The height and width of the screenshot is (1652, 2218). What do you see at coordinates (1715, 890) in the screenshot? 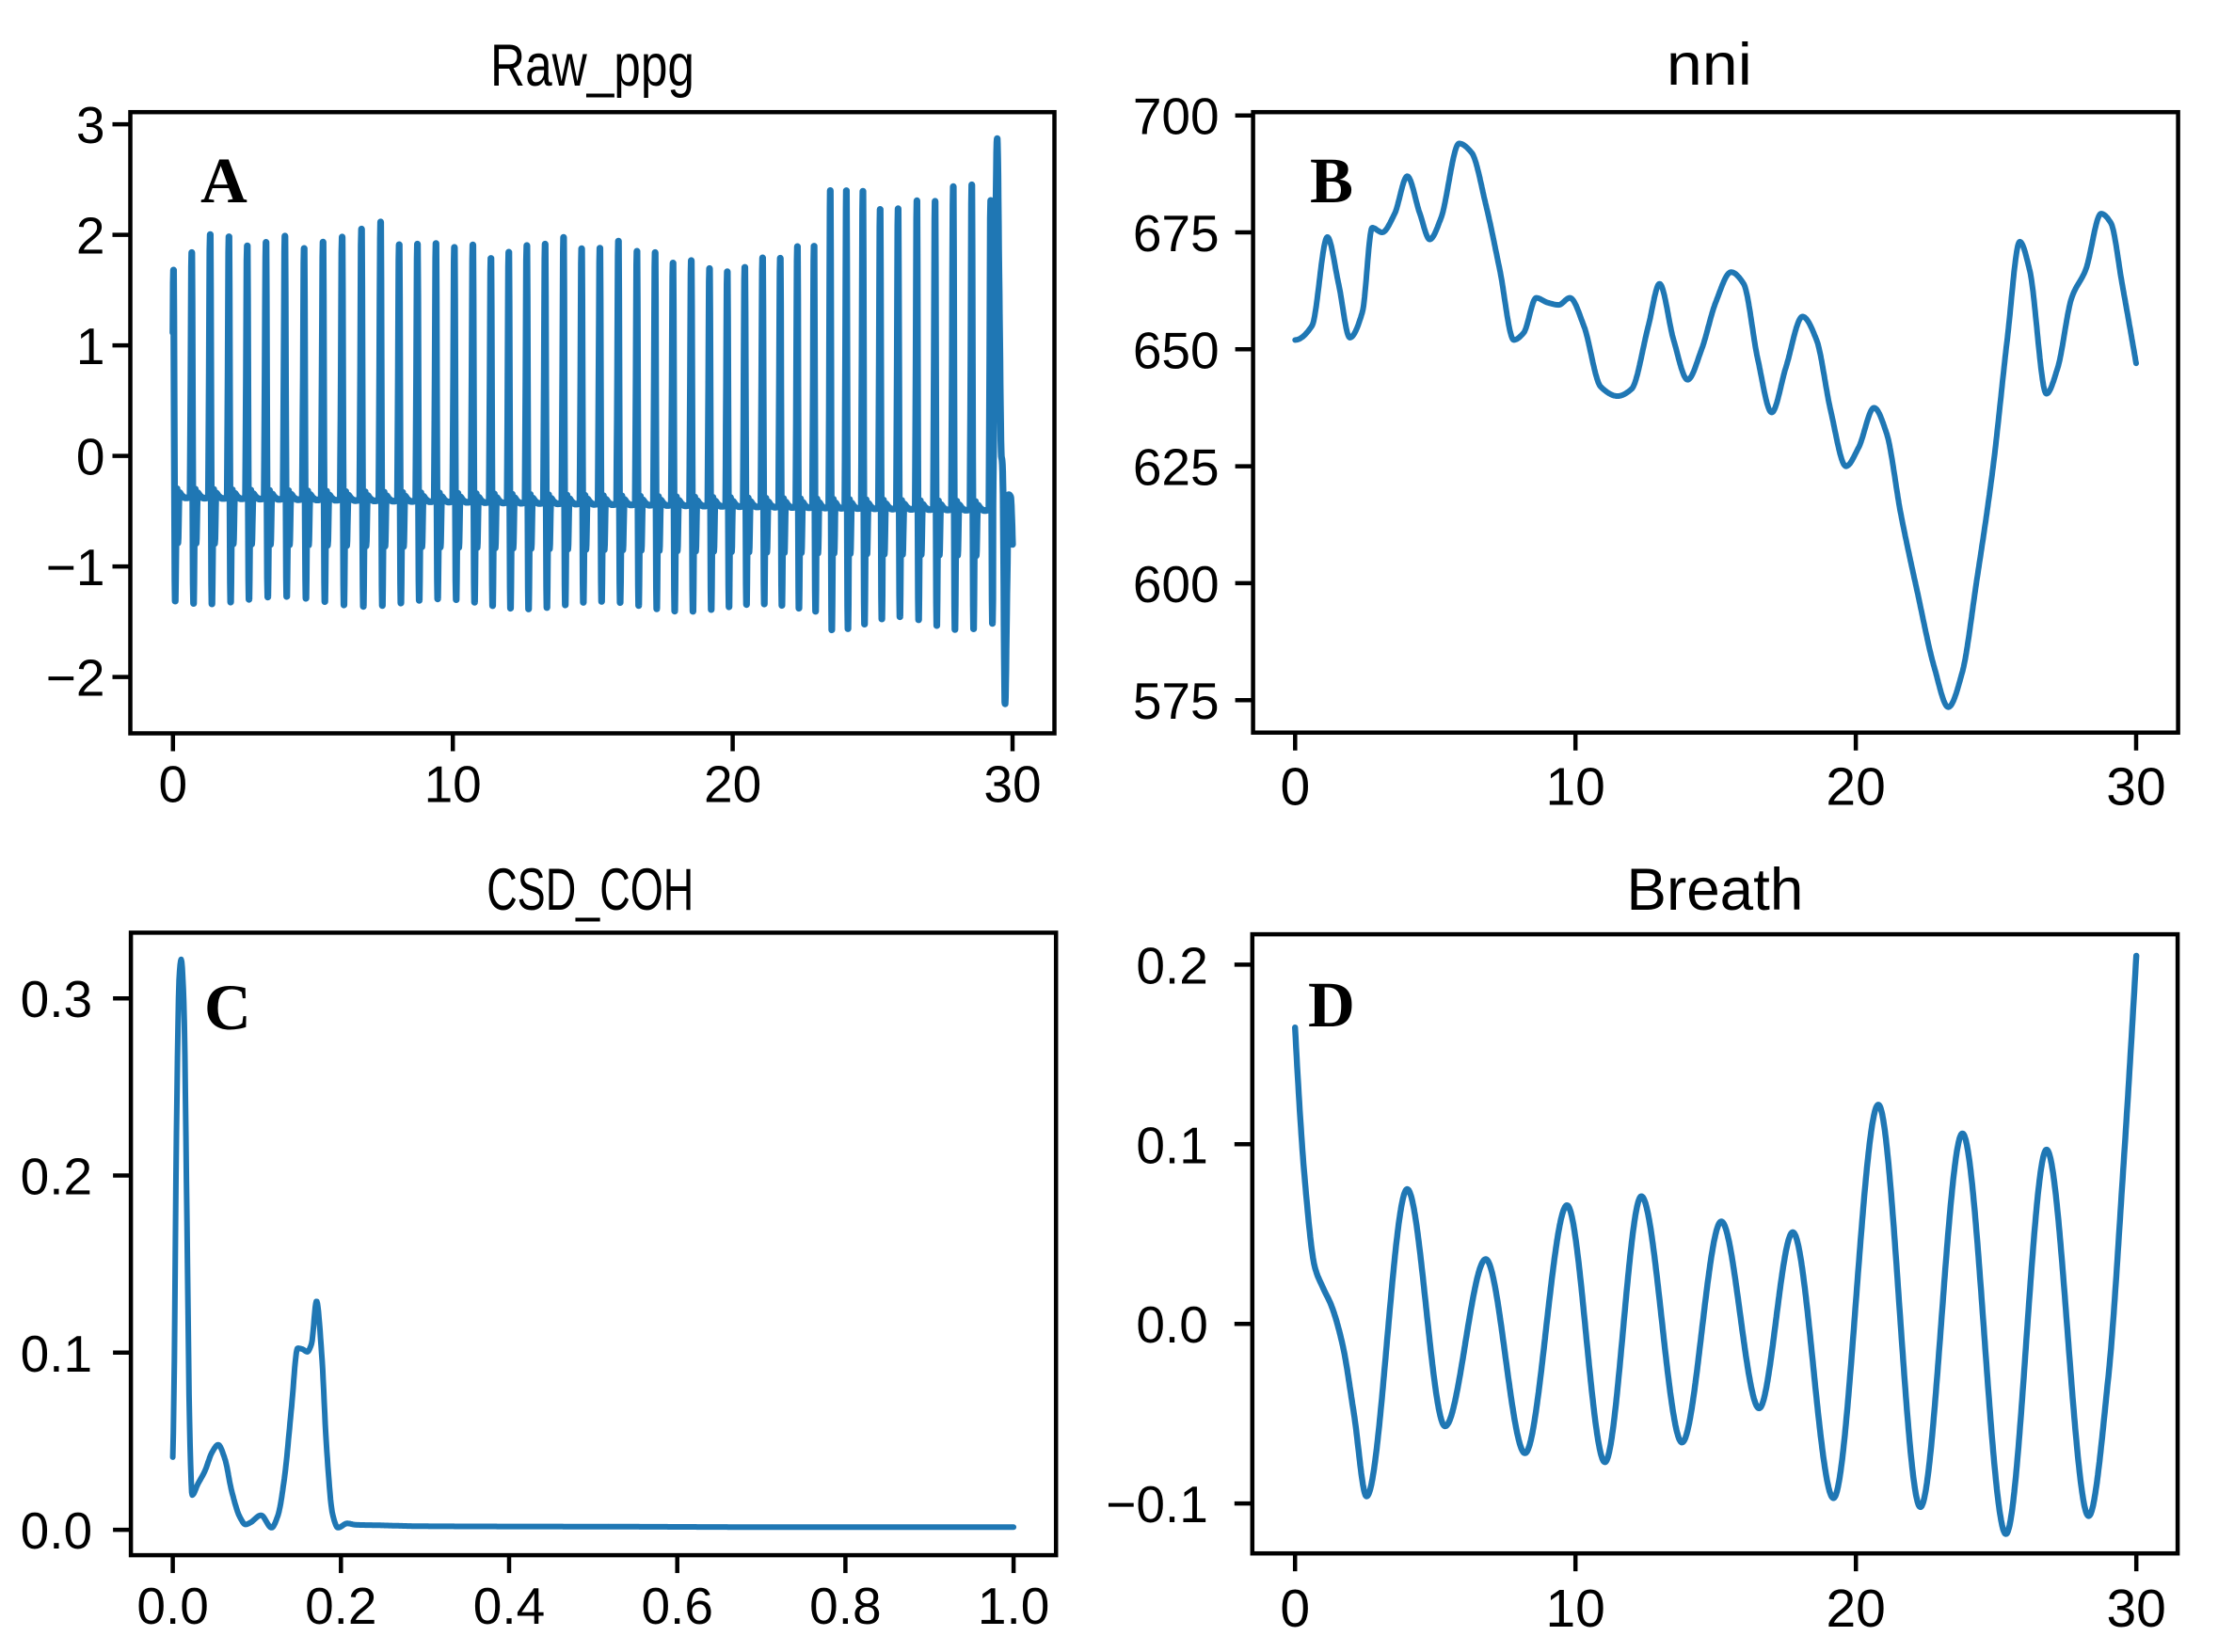
I see `svg-text: Breath` at bounding box center [1715, 890].